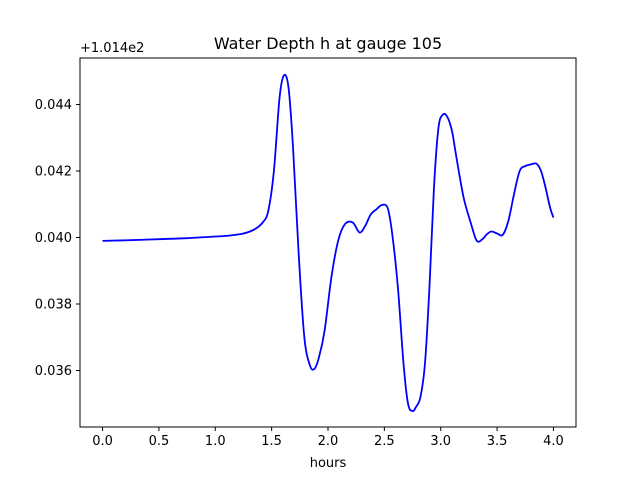 This screenshot has height=480, width=640. I want to click on y-axis-offset-label: +1.014e2, so click(112, 48).